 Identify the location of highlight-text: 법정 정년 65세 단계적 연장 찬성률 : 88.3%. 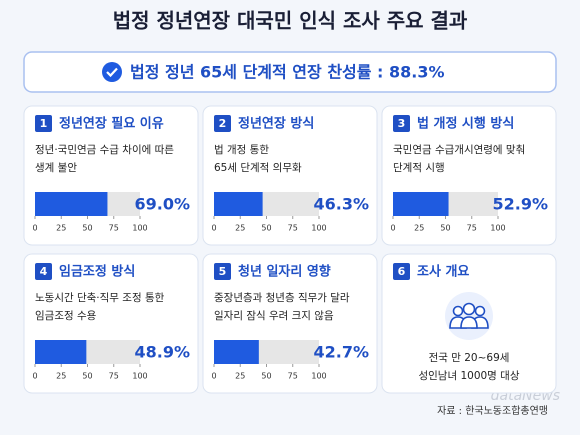
(287, 72).